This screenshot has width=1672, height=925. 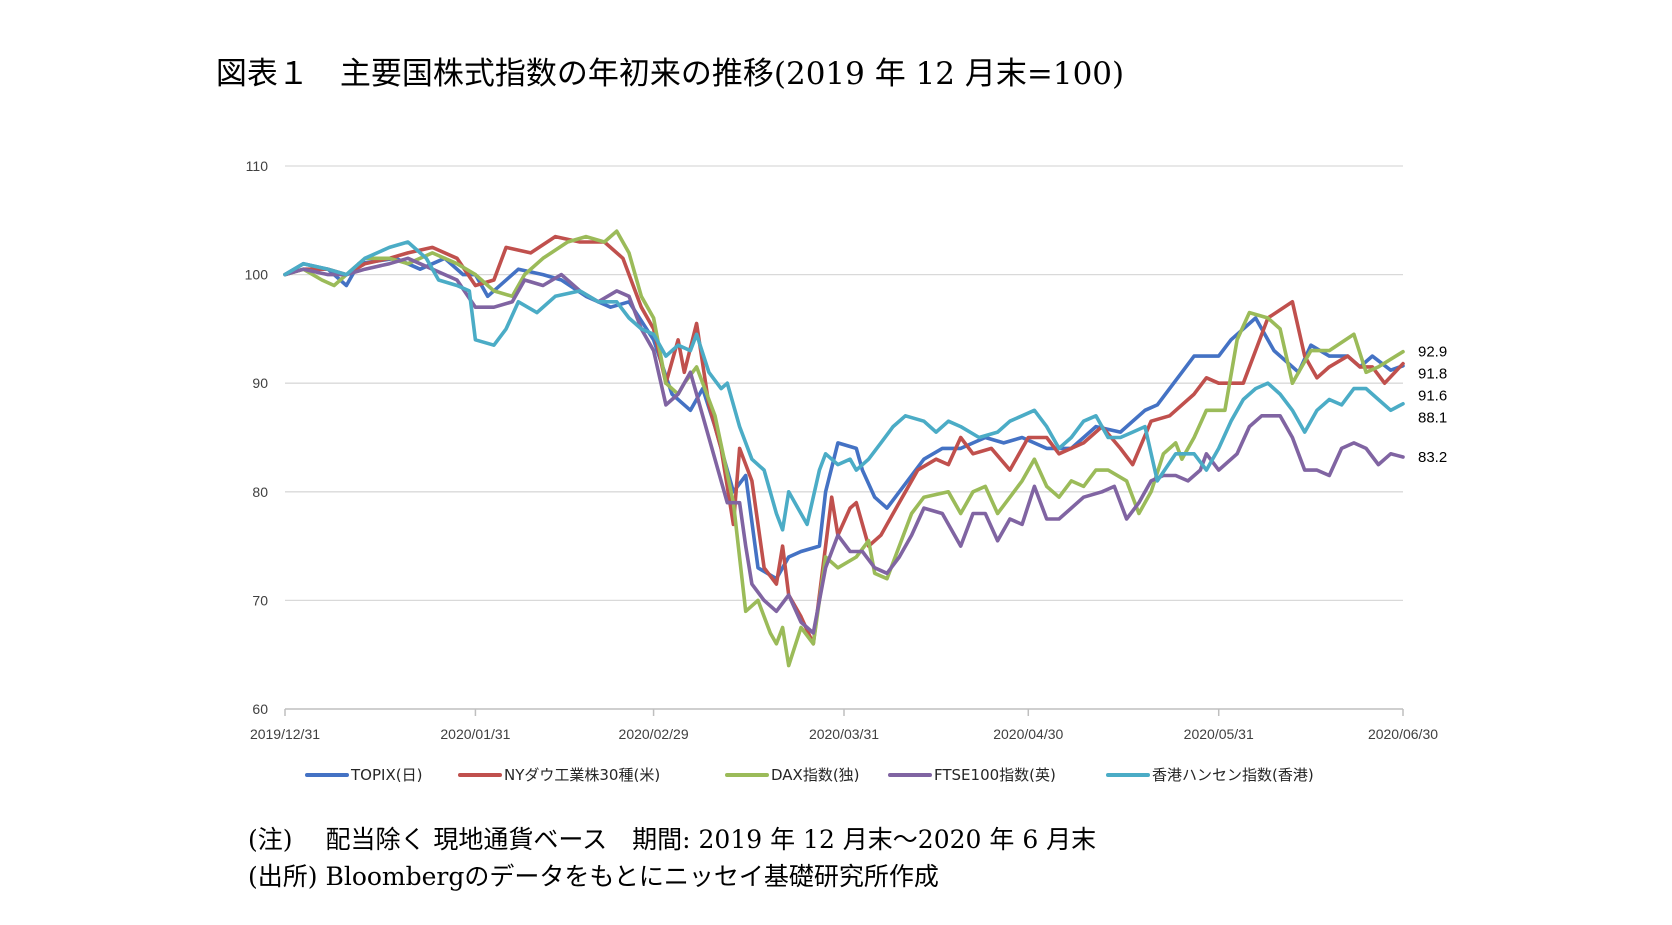 What do you see at coordinates (257, 275) in the screenshot?
I see `y-tick-label: 100` at bounding box center [257, 275].